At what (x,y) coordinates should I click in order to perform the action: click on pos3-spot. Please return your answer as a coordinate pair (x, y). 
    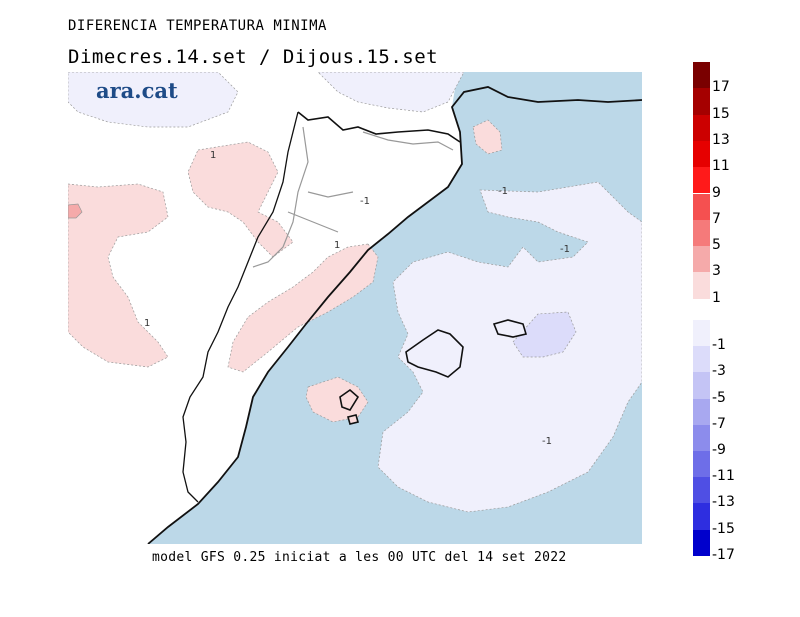
    Looking at the image, I should click on (75, 211).